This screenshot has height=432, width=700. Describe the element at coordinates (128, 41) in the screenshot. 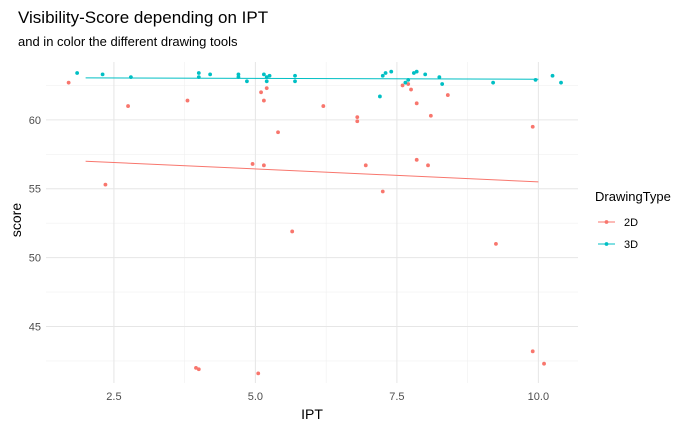

I see `chart-subtitle: and in color the different drawing tools` at that location.